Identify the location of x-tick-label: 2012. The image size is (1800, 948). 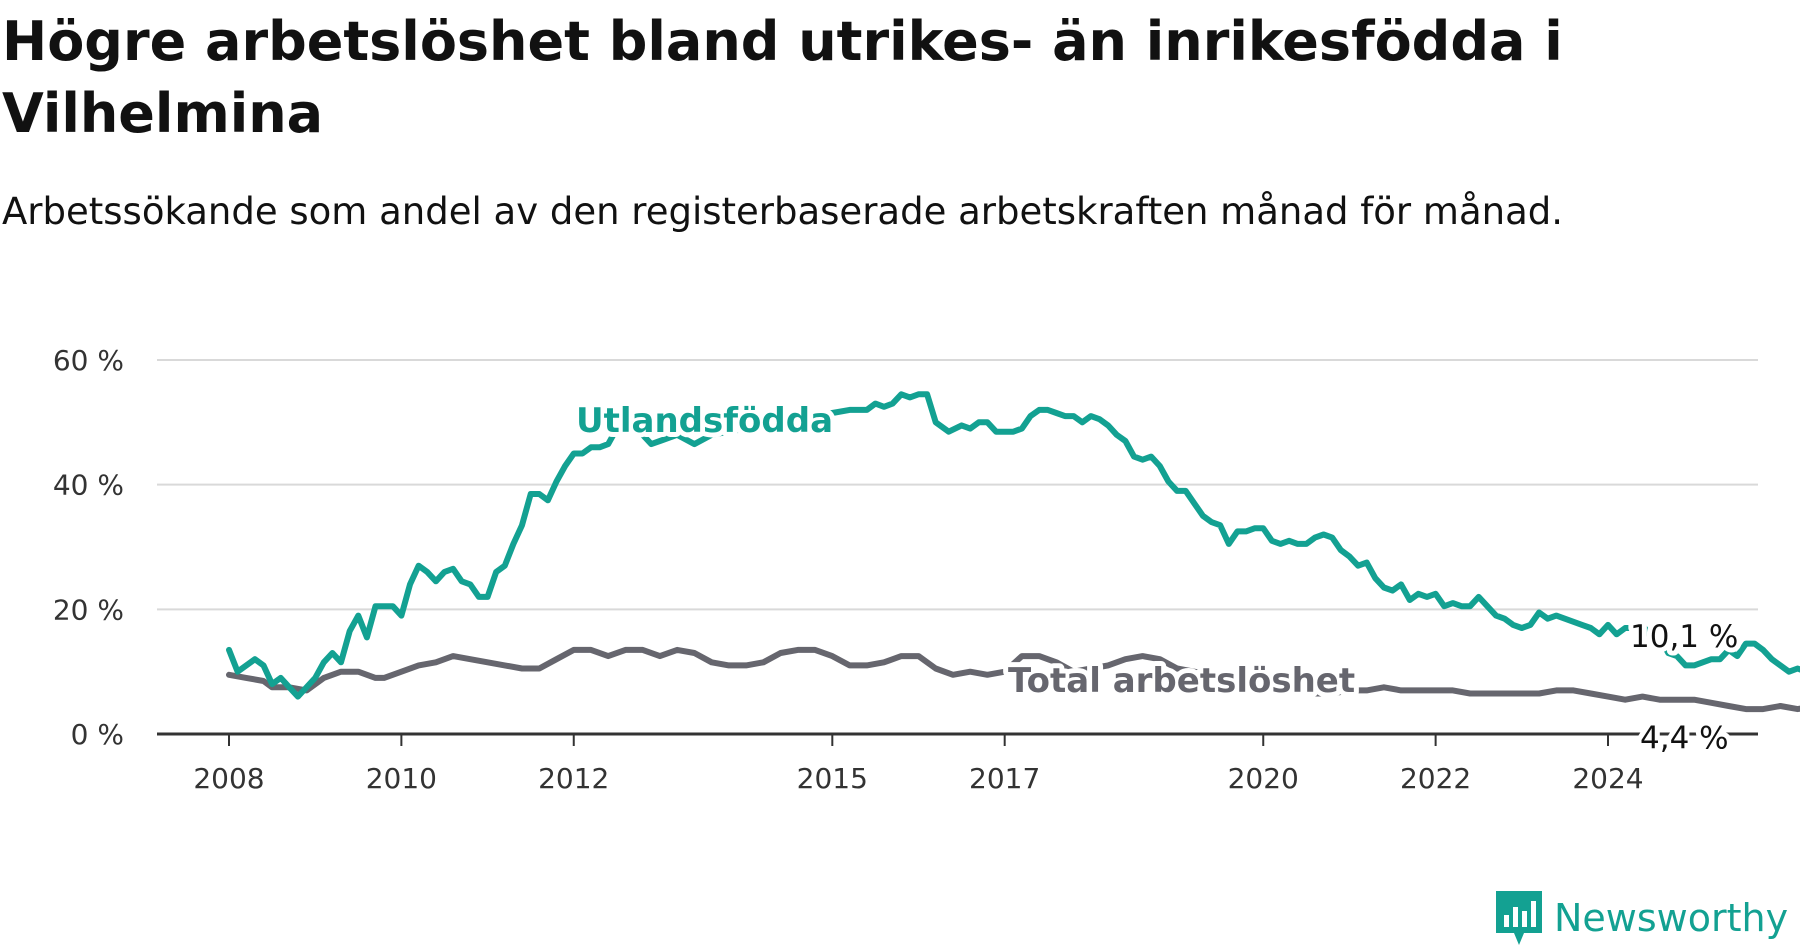
(573, 778).